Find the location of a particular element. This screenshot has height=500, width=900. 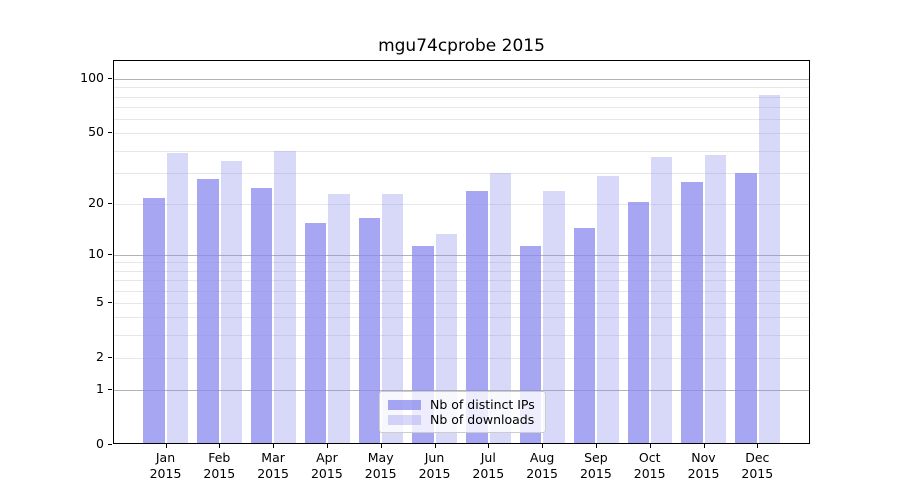

x-tick-month: Apr is located at coordinates (327, 457).